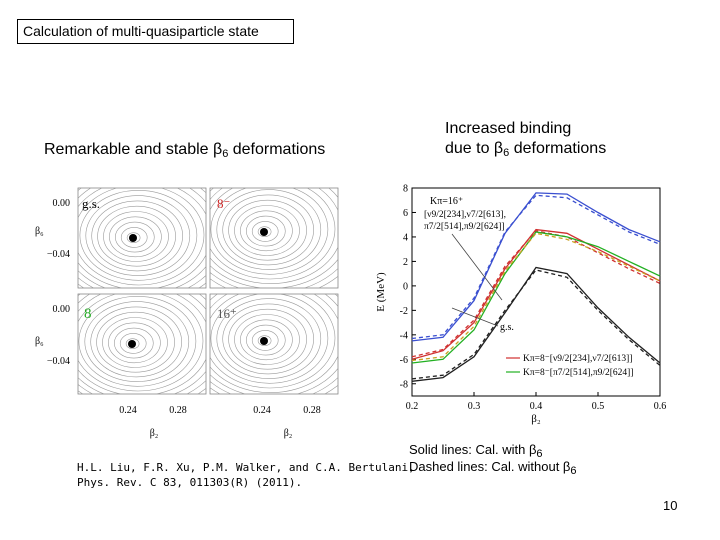 The image size is (720, 540). What do you see at coordinates (446, 201) in the screenshot?
I see `annotation-16plus-line1: Kπ=16⁺` at bounding box center [446, 201].